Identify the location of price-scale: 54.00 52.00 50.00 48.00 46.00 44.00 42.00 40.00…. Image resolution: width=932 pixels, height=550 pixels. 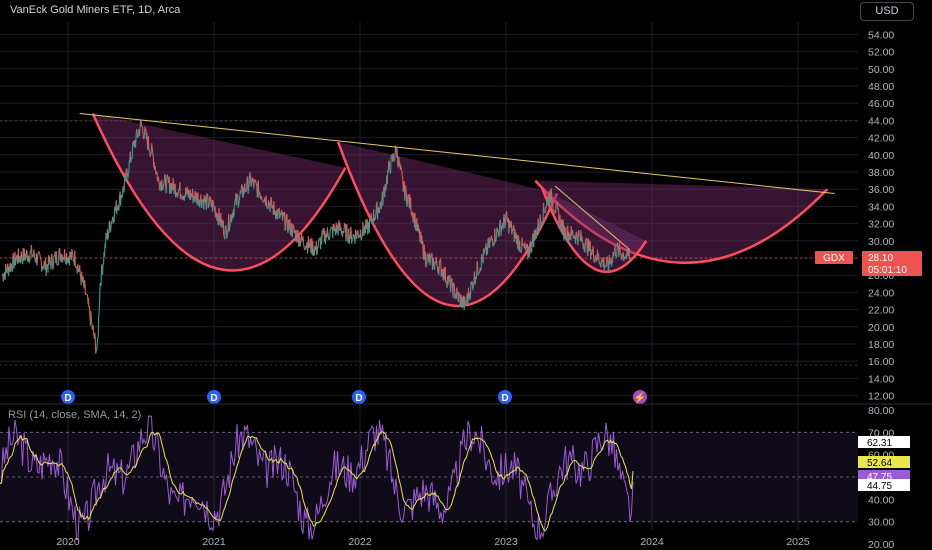
(881, 215).